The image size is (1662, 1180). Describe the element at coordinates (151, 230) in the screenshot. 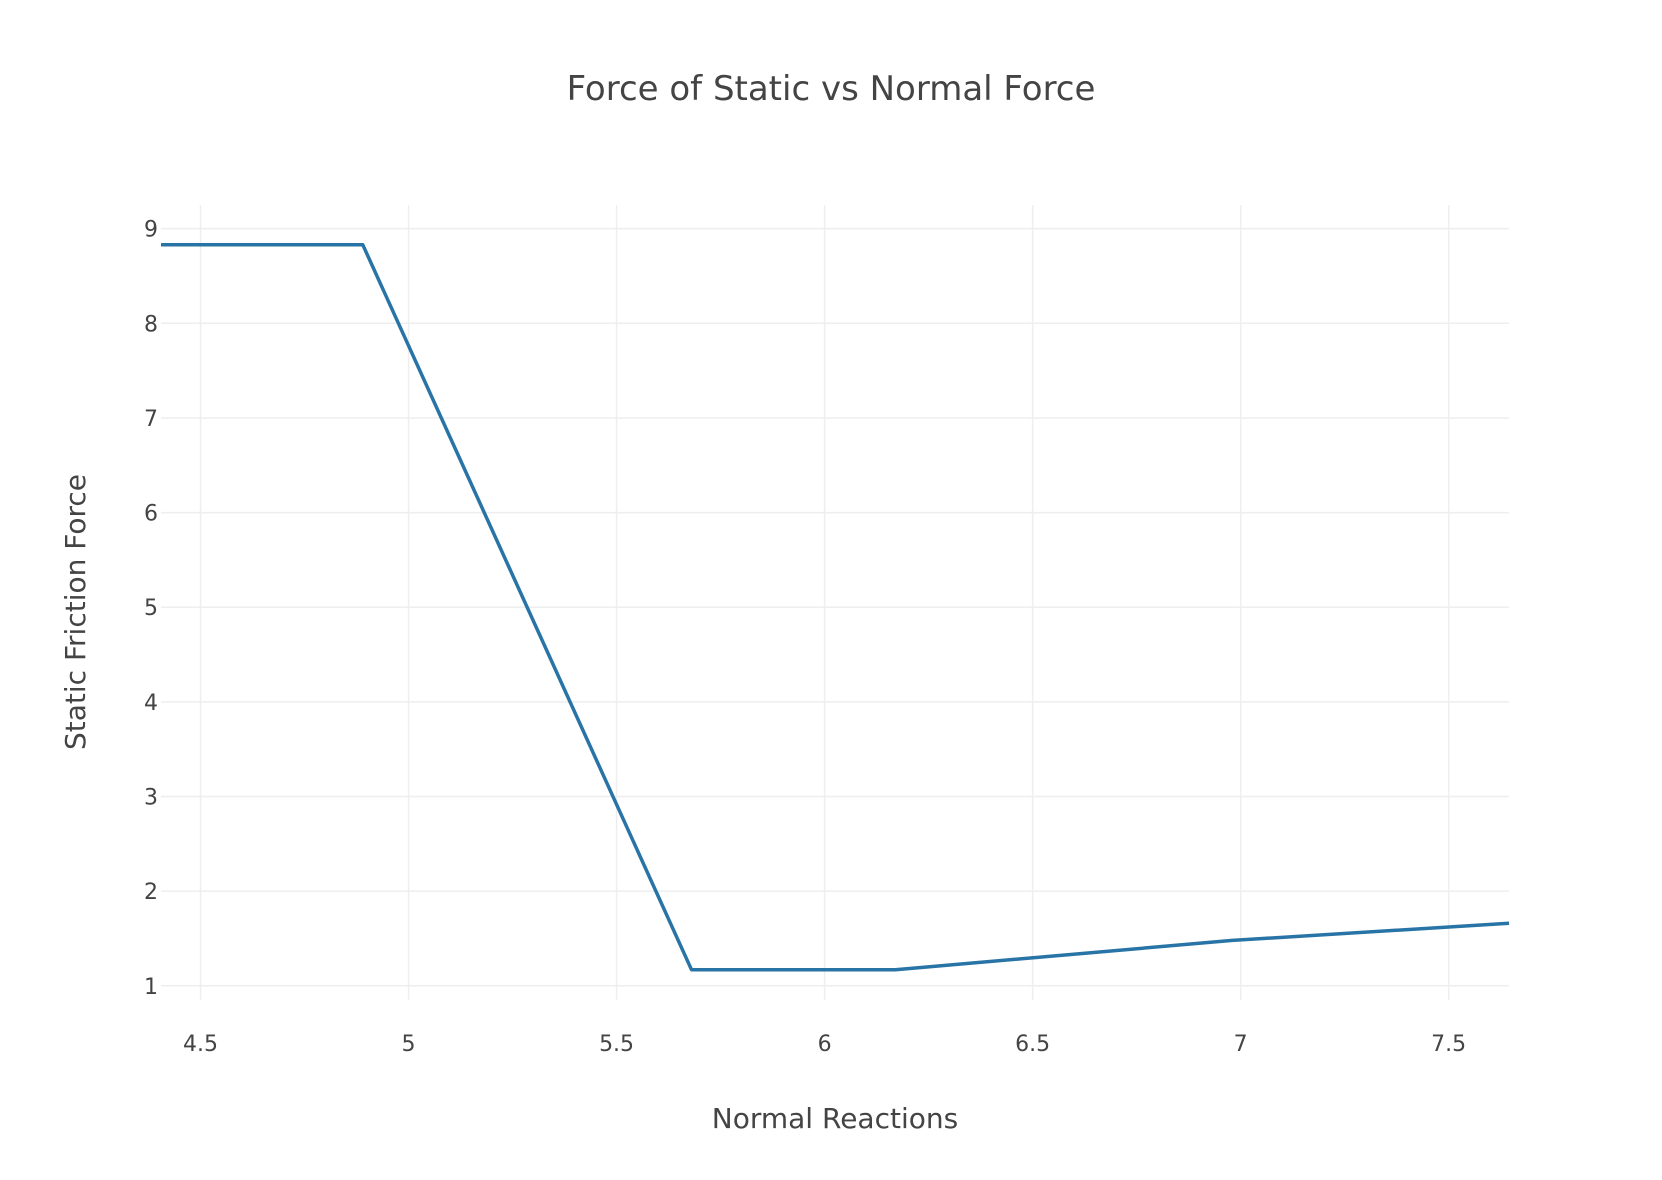

I see `y-tick-label: 9` at that location.